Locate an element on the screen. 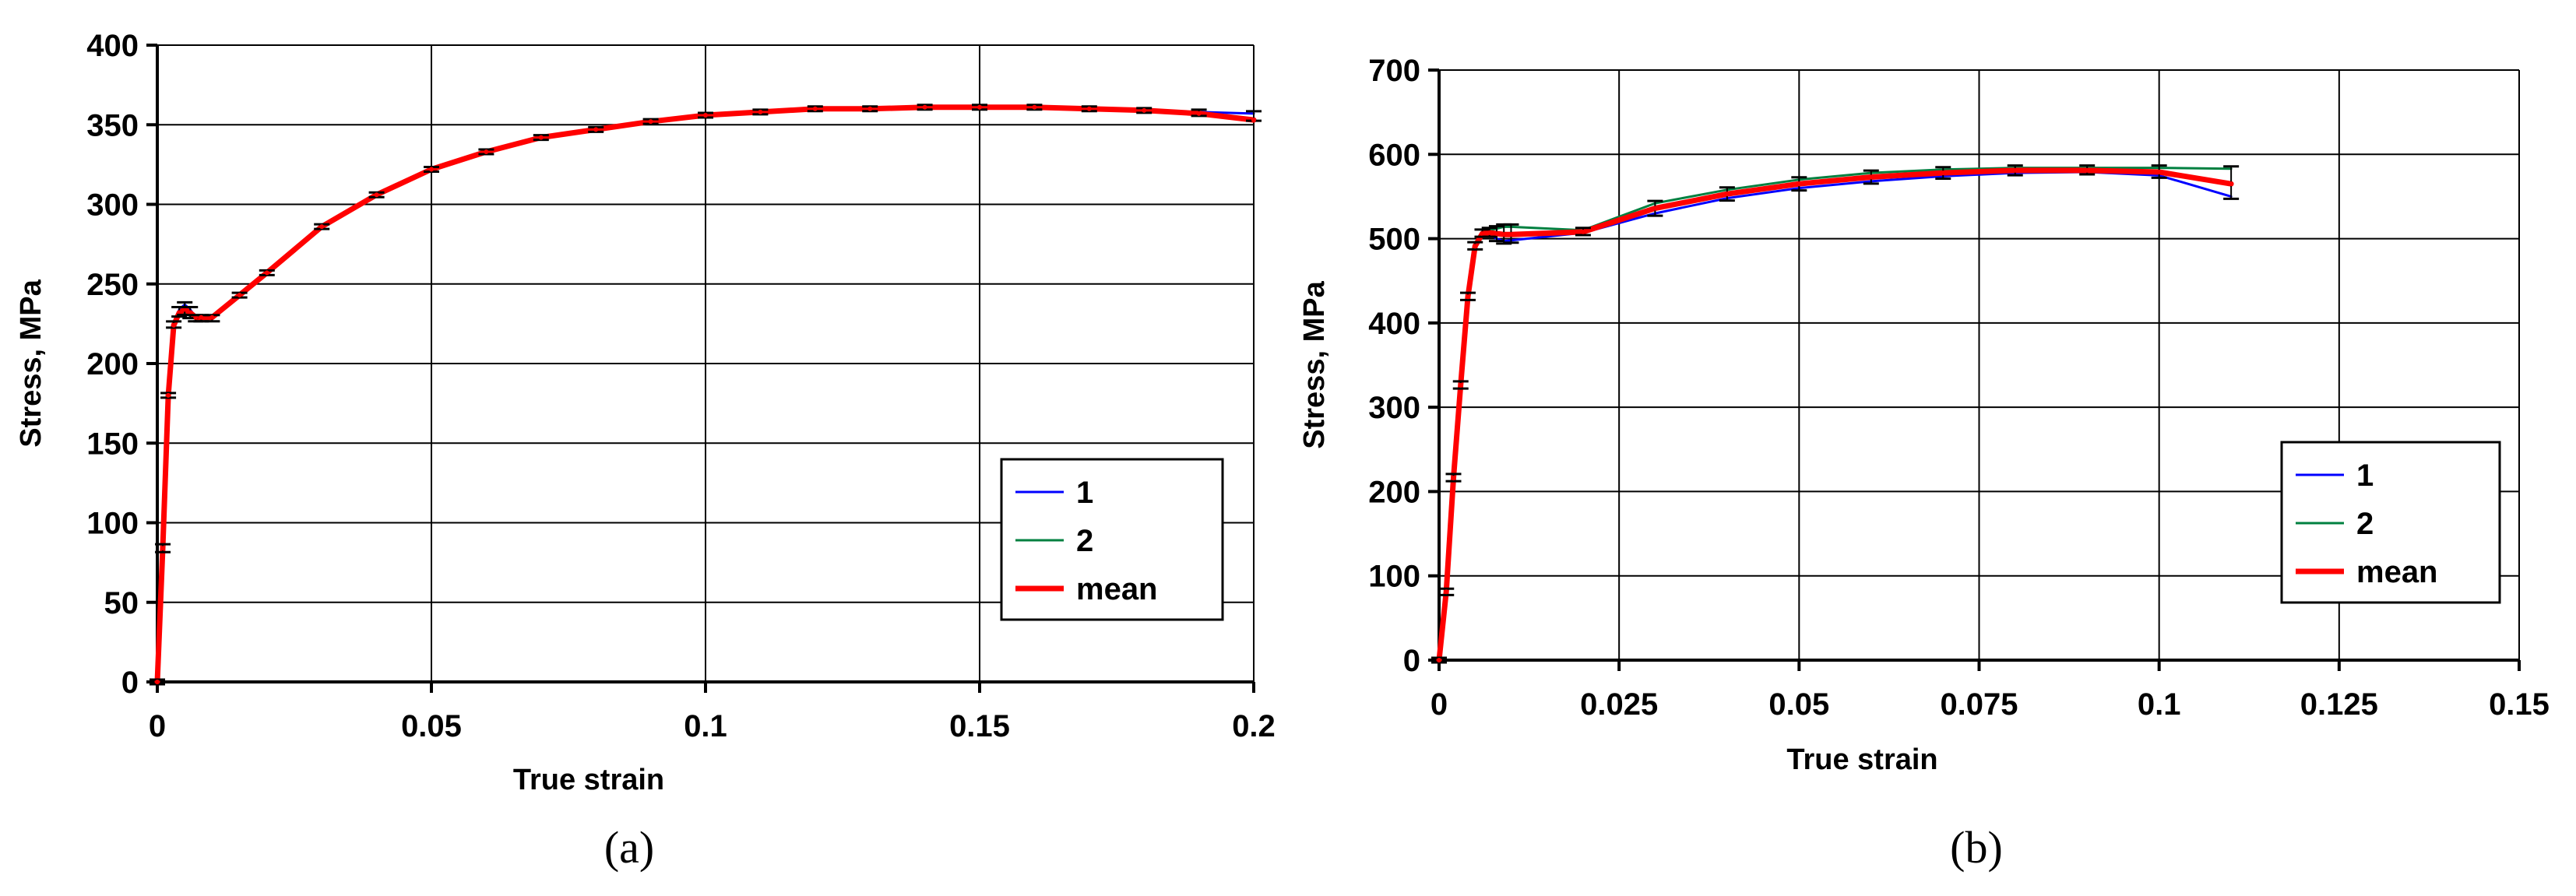  y-tick-label: 500 is located at coordinates (1394, 240).